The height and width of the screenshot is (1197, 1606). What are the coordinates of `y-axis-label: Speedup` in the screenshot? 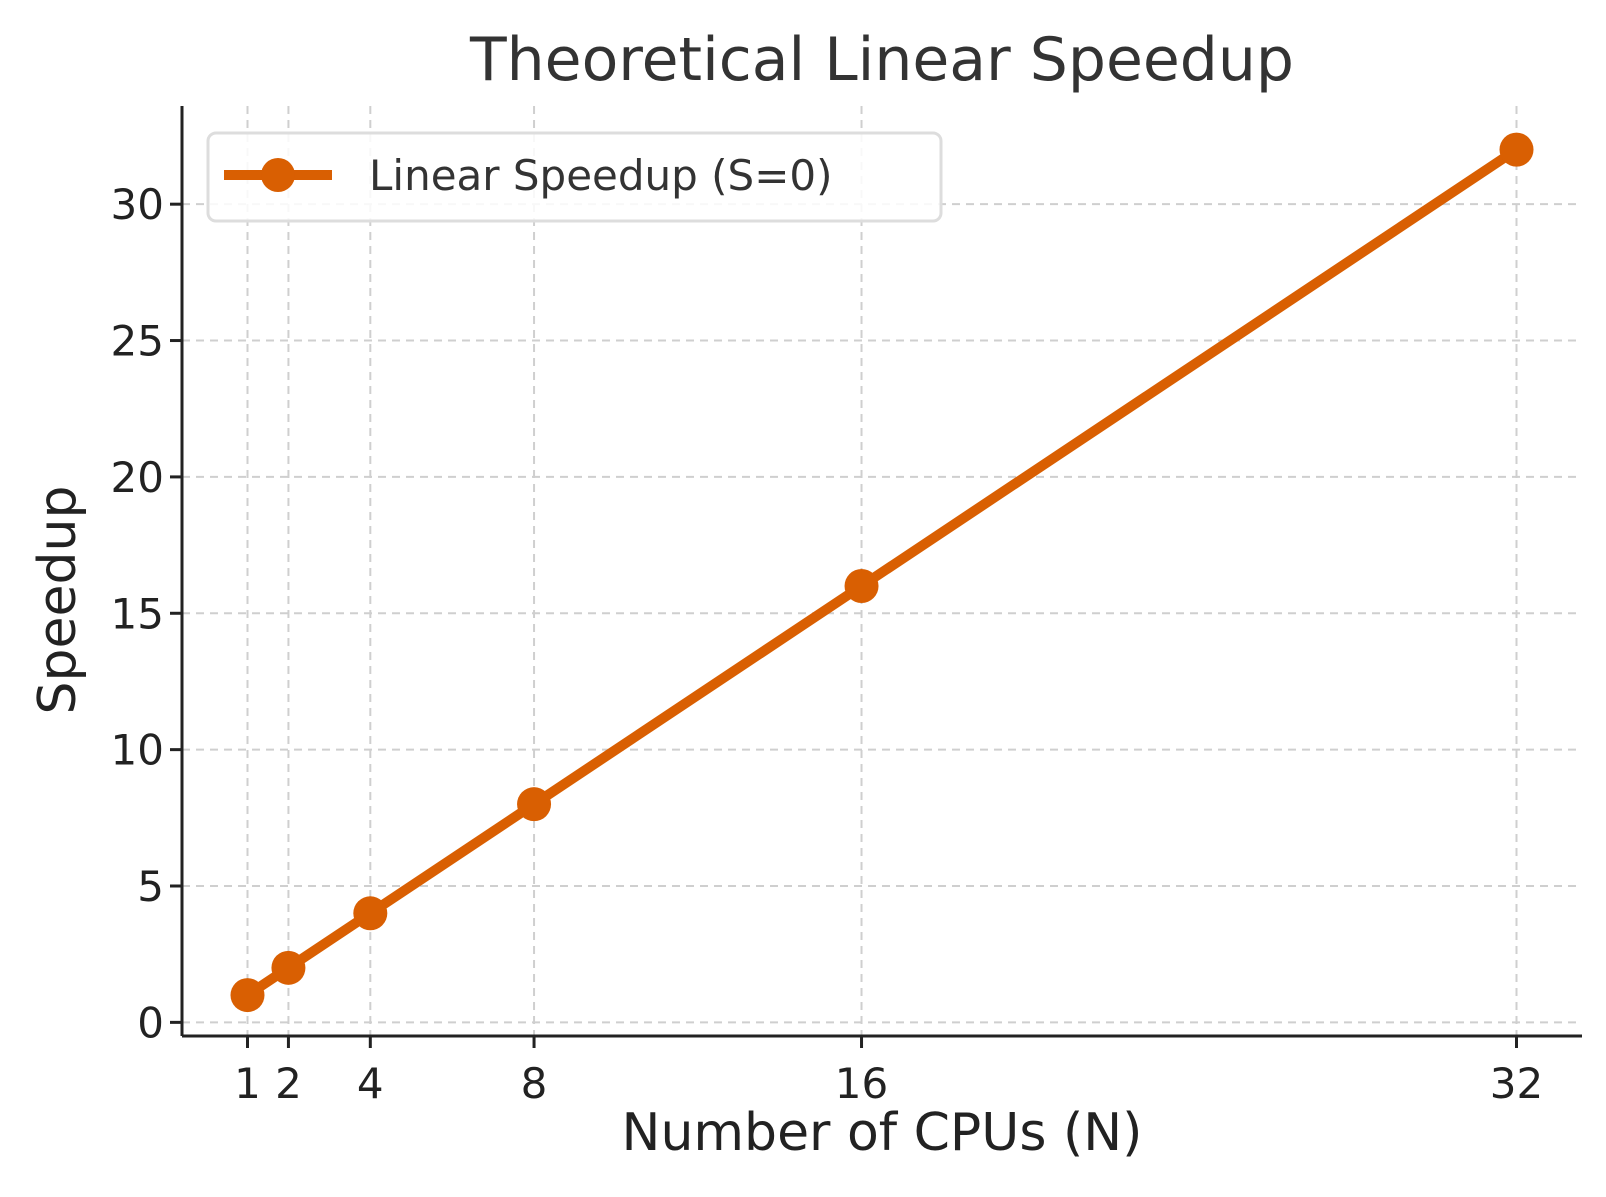 It's located at (58, 600).